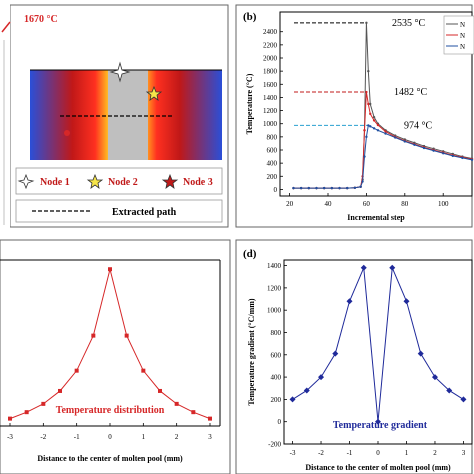 This screenshot has width=474, height=474. What do you see at coordinates (321, 453) in the screenshot?
I see `chart-d-xtick-label: -2` at bounding box center [321, 453].